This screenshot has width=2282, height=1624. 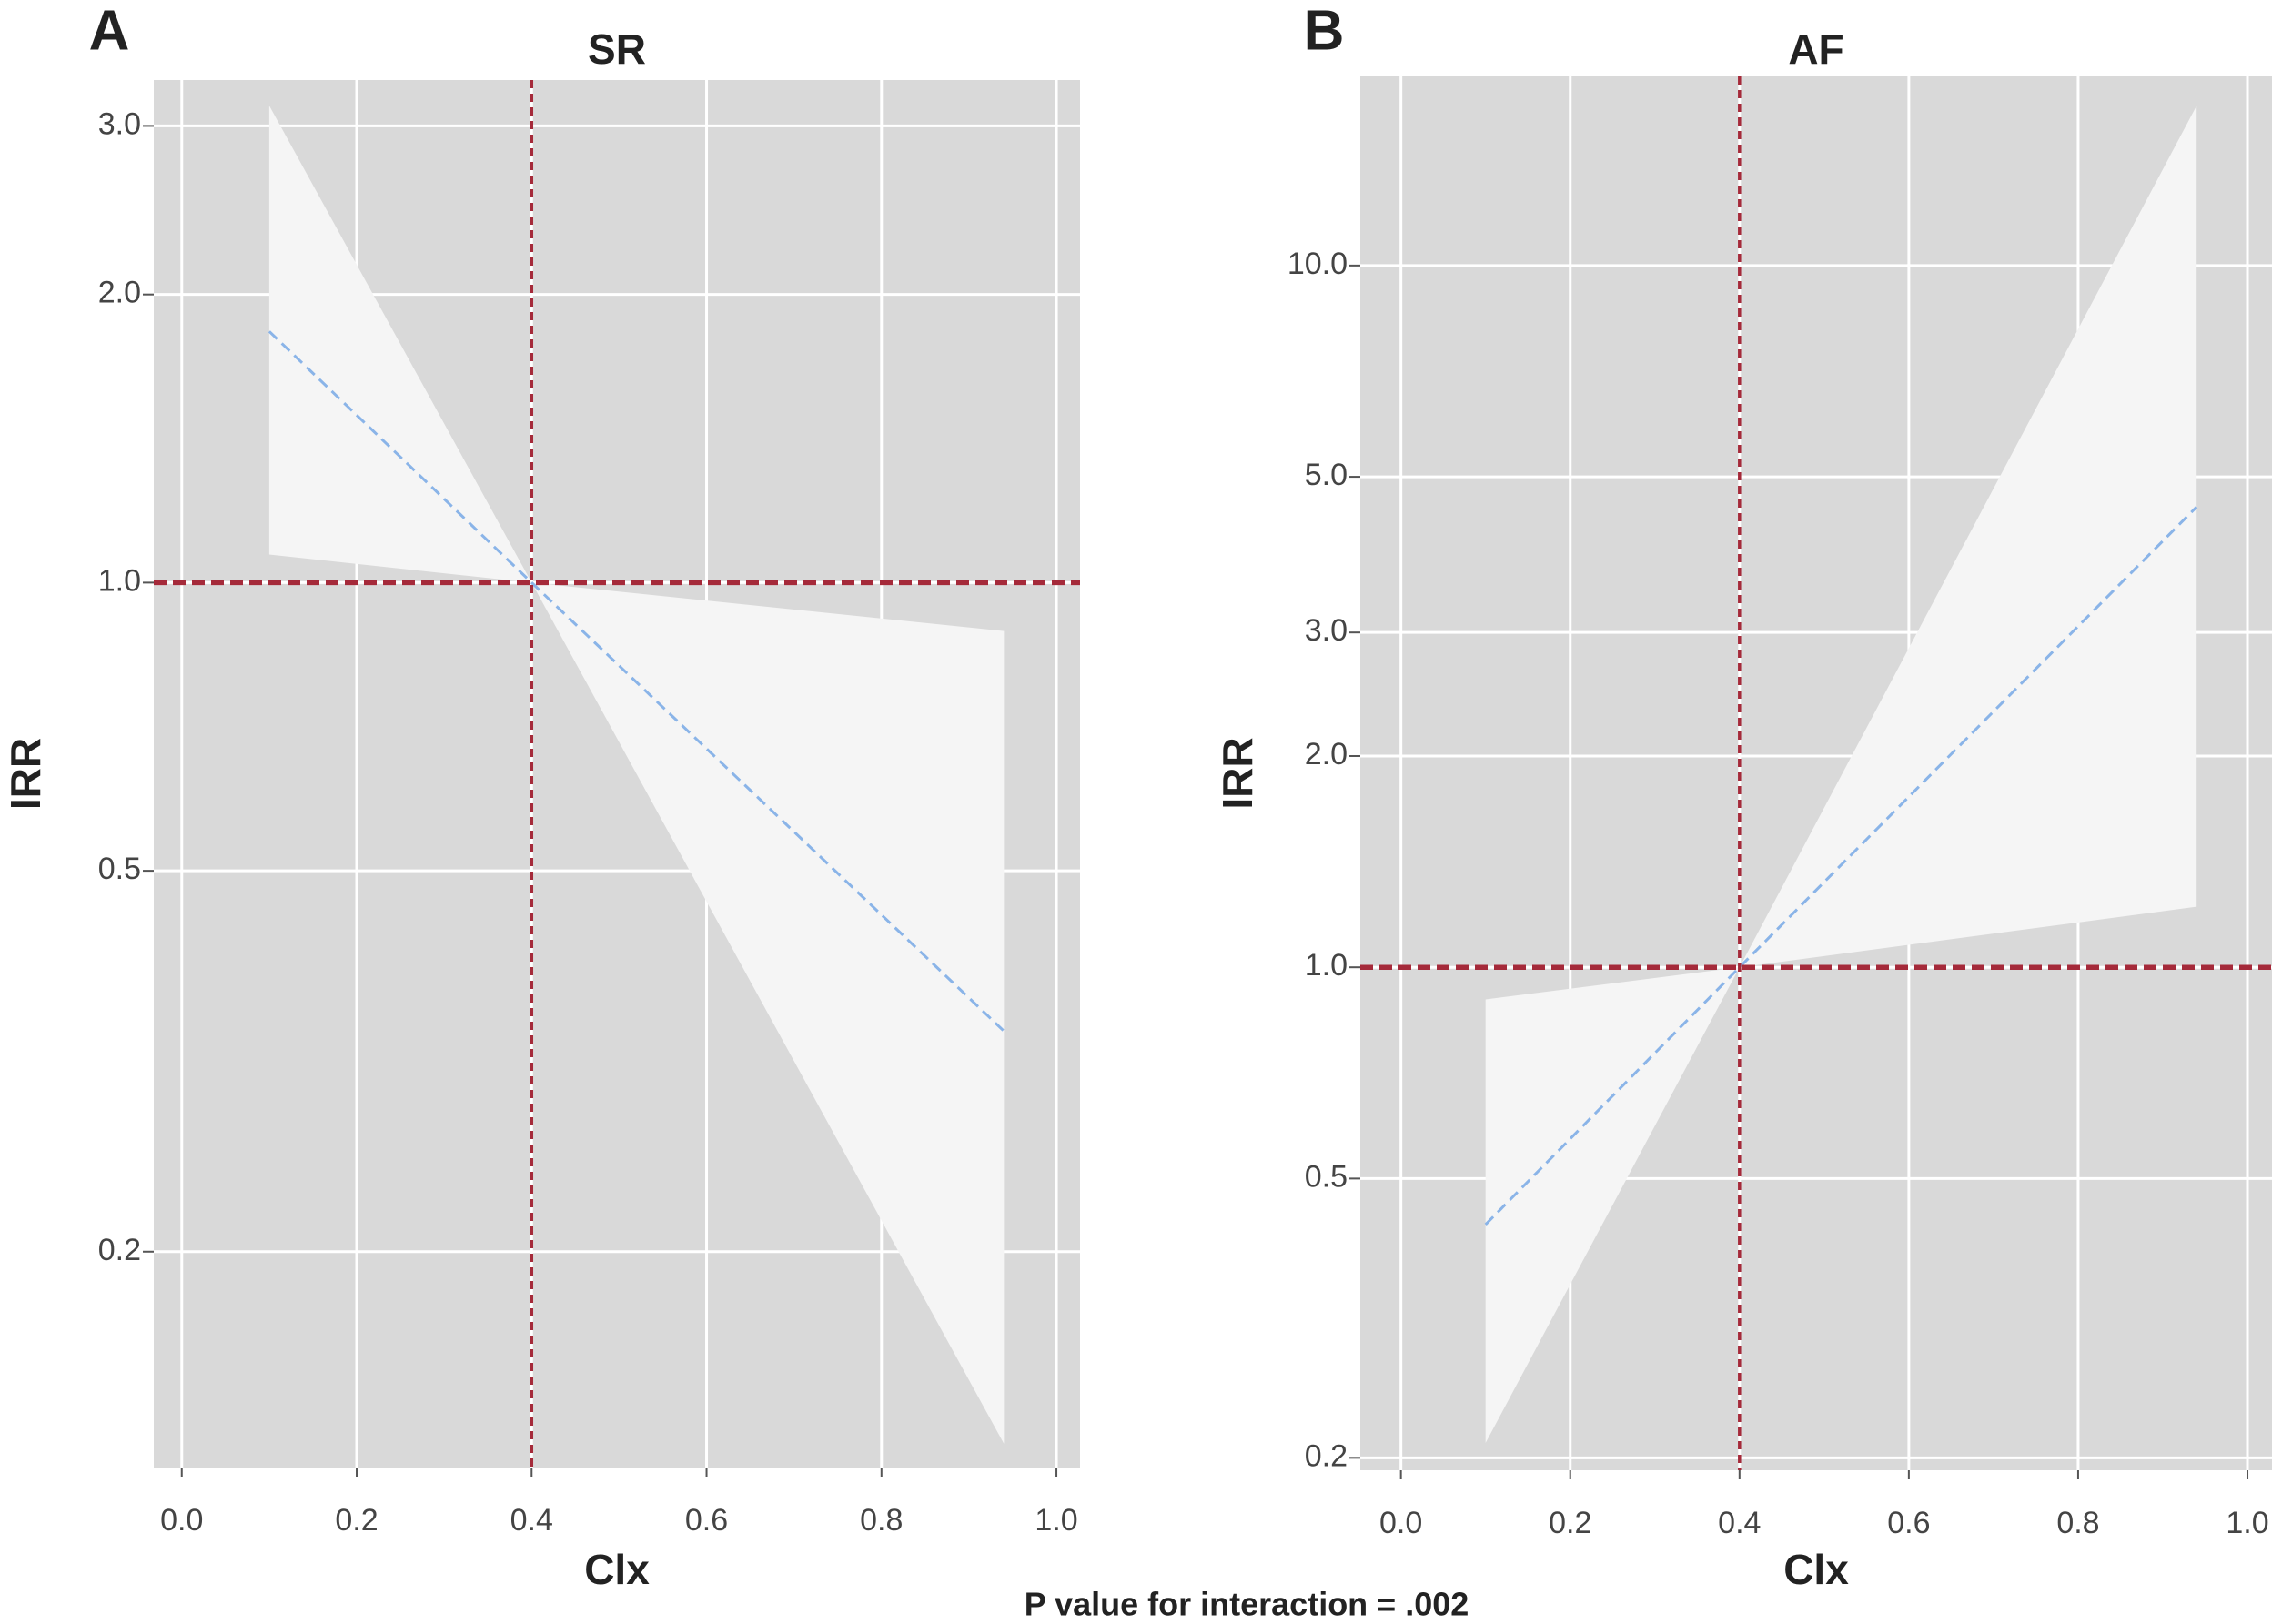 I want to click on panel-label: A, so click(x=109, y=31).